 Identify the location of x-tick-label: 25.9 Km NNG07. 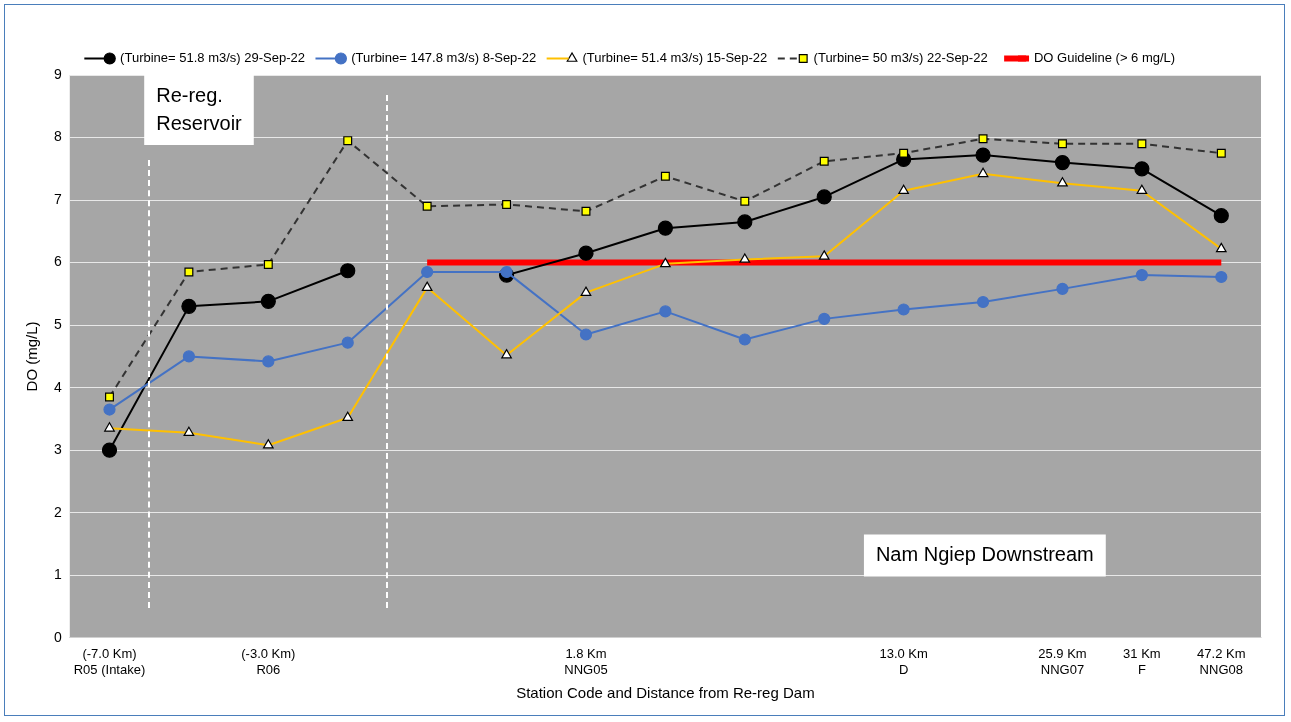
(1062, 661).